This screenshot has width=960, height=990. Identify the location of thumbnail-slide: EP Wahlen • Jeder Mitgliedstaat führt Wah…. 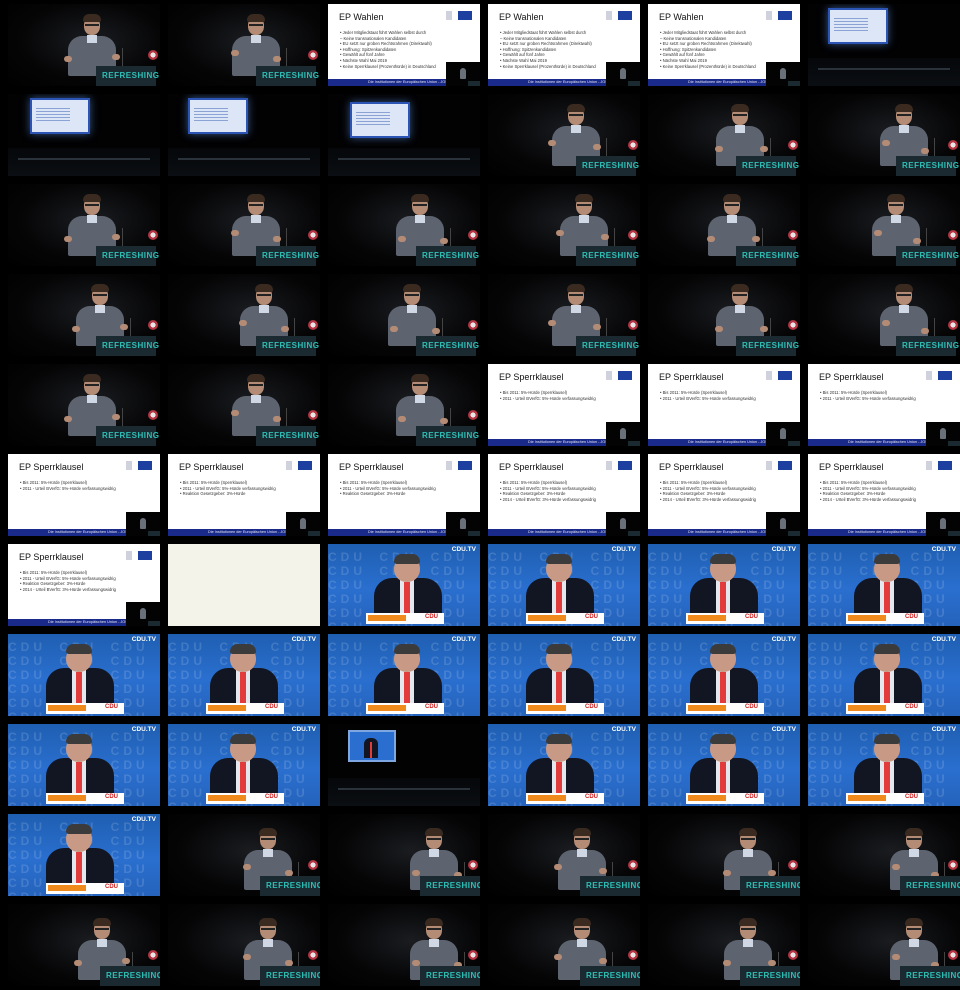
(724, 45).